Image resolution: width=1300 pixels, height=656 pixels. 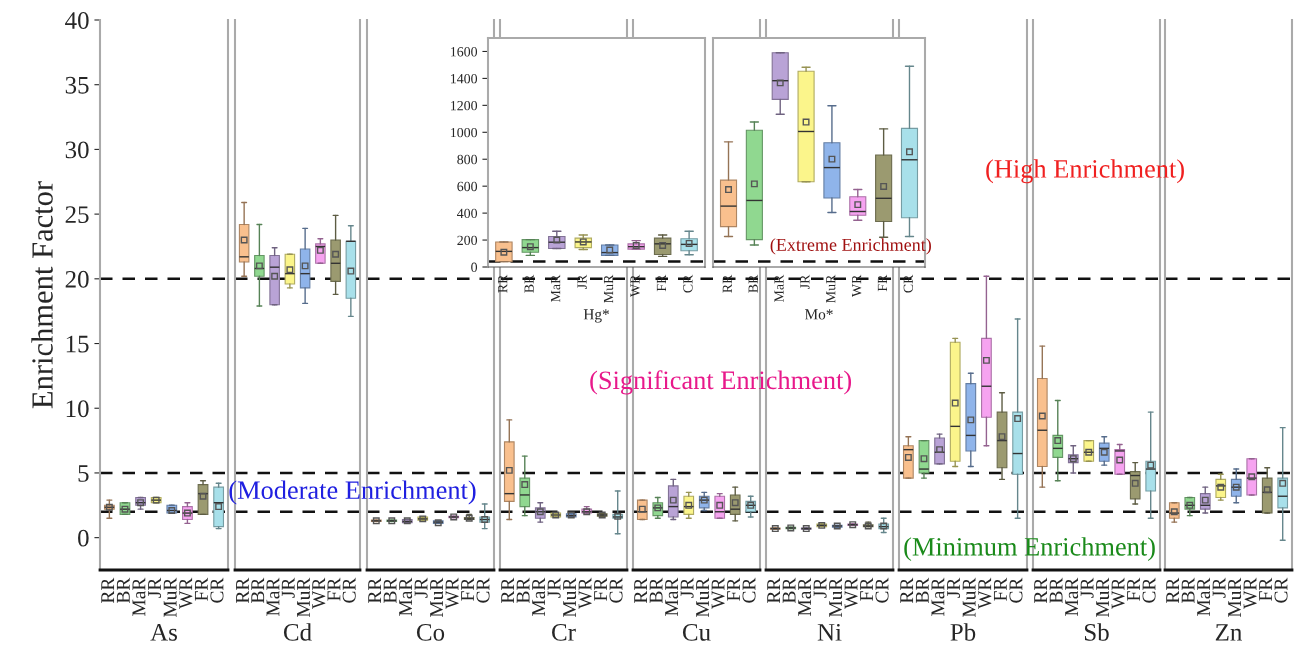 I want to click on x-axis-title: As, so click(x=163, y=632).